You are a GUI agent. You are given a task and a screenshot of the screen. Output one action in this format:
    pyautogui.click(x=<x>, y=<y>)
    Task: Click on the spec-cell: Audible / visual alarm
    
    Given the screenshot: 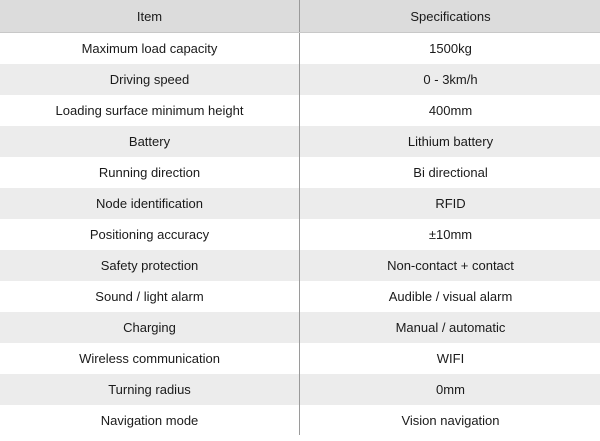 What is the action you would take?
    pyautogui.click(x=449, y=296)
    